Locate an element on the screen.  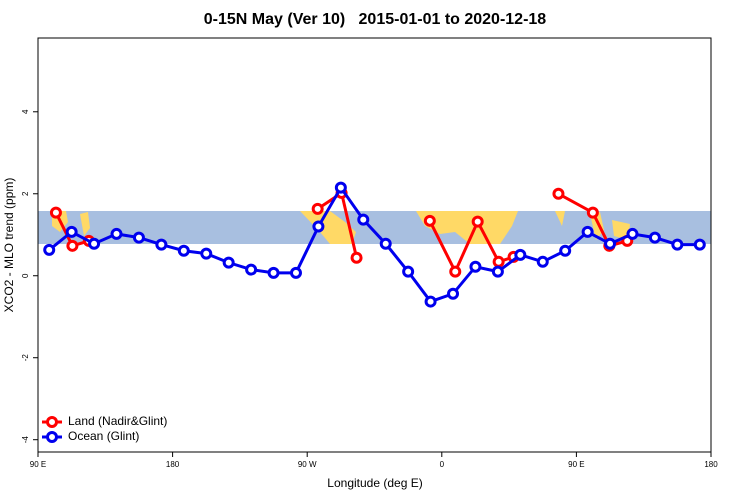
y-tick-label: 4 is located at coordinates (25, 111).